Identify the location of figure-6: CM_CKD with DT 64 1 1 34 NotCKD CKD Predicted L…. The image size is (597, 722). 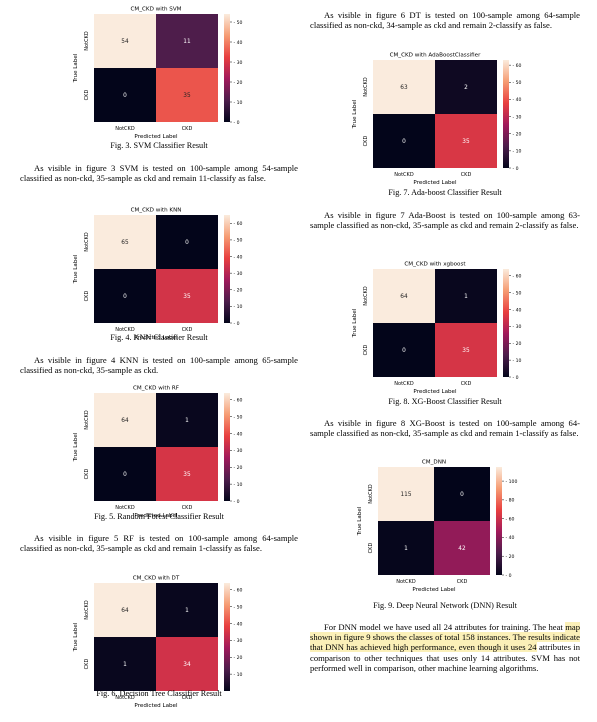
(159, 643).